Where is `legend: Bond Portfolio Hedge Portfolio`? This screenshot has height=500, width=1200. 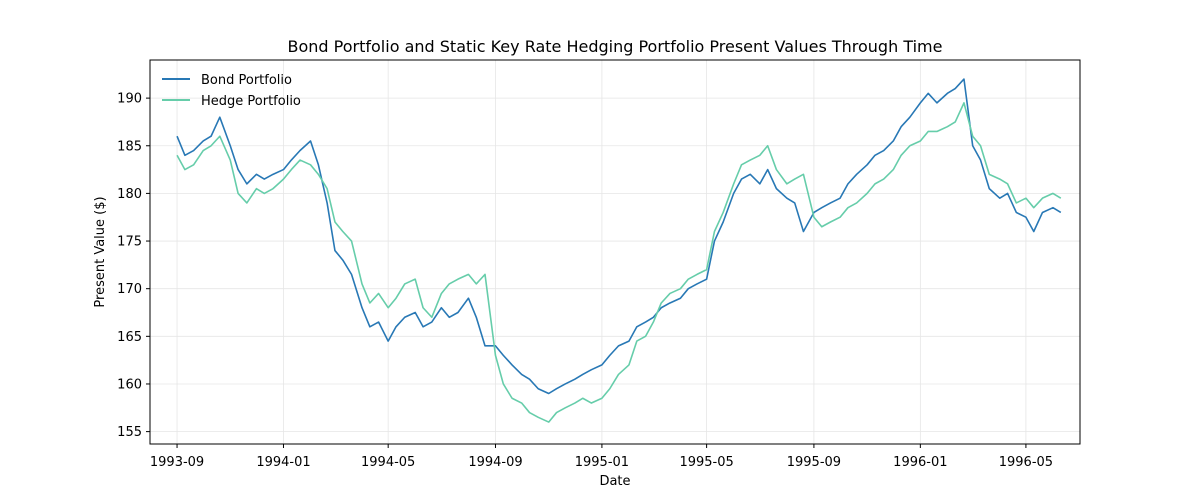 legend: Bond Portfolio Hedge Portfolio is located at coordinates (231, 91).